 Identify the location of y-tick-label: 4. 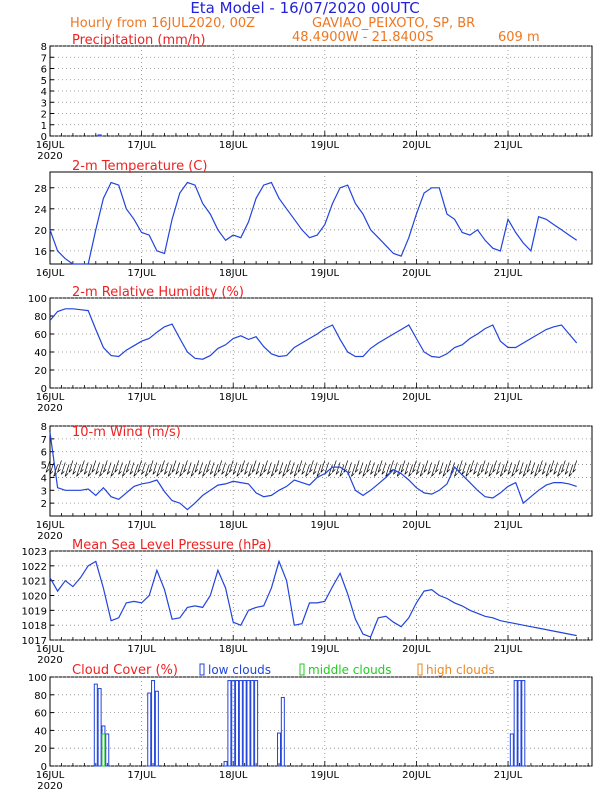
(44, 92).